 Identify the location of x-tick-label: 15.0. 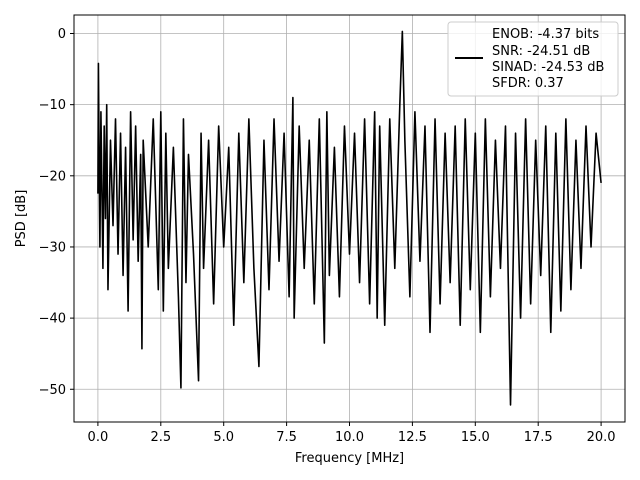
(475, 437).